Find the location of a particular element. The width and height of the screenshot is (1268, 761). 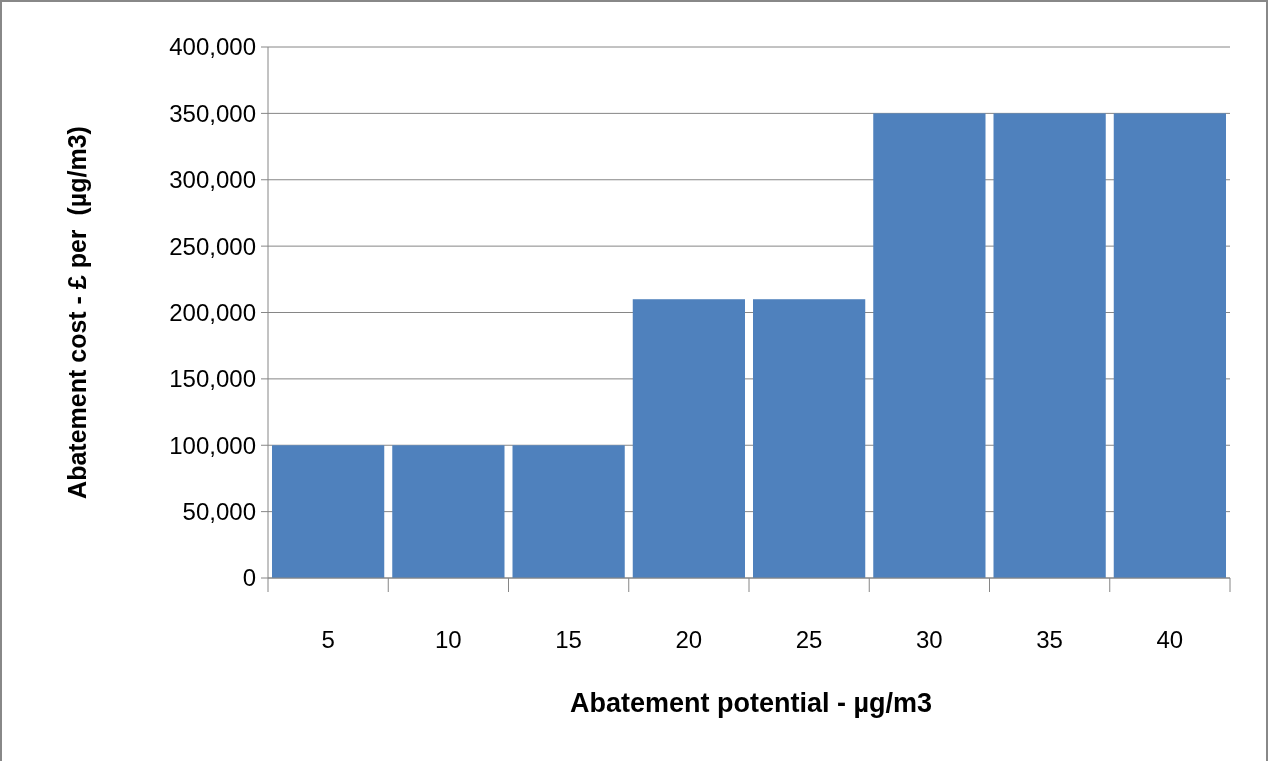

x-tick-label: 35 is located at coordinates (1049, 639).